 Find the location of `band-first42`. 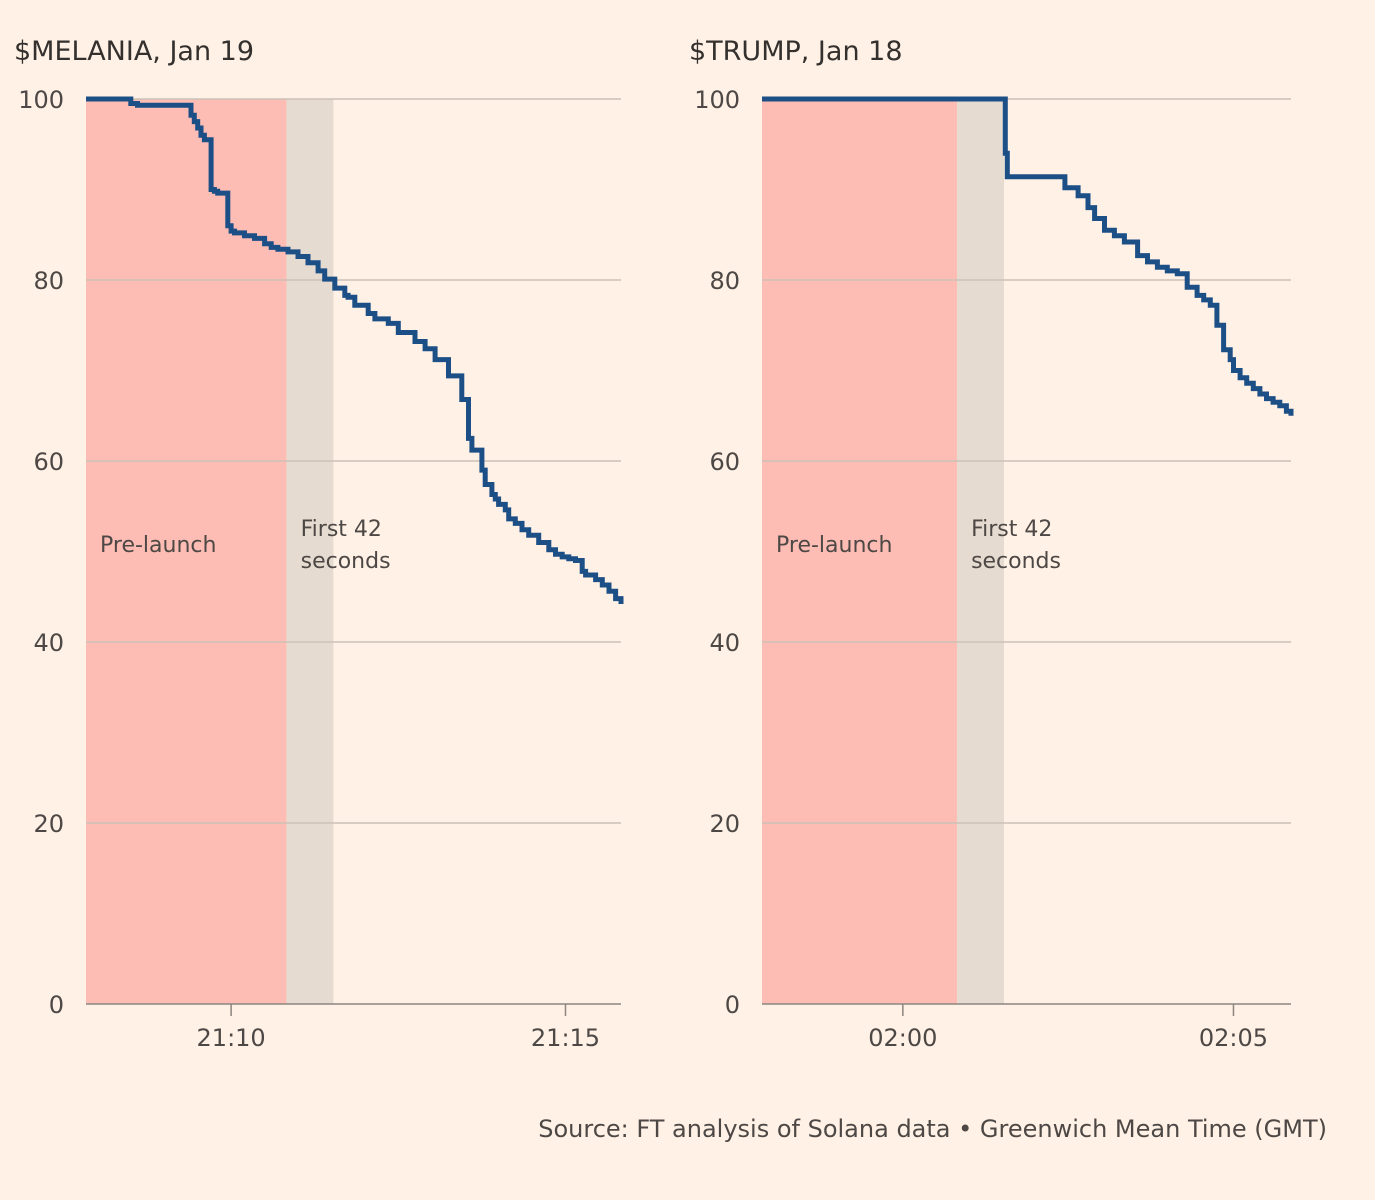

band-first42 is located at coordinates (981, 551).